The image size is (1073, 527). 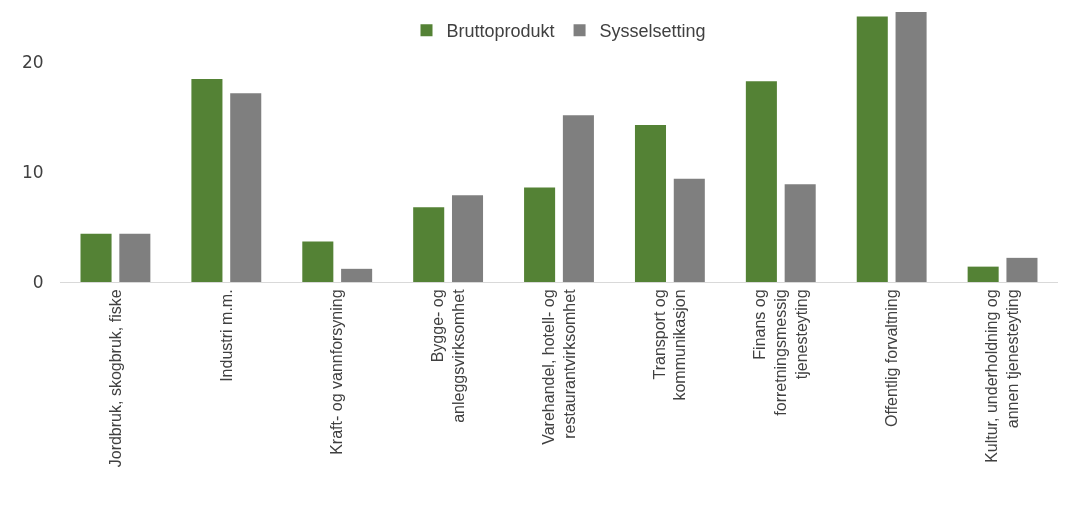 I want to click on x-tick-label: Industri m.m., so click(x=226, y=335).